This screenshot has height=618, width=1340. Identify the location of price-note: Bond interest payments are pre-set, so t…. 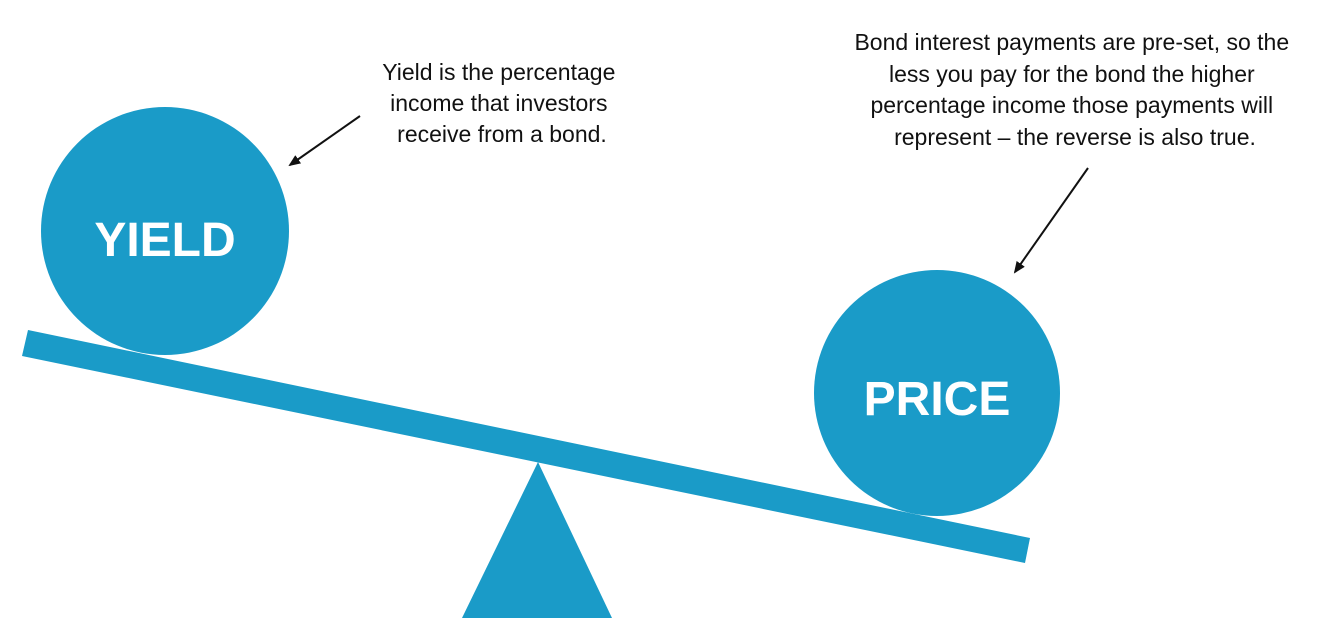
(1074, 89).